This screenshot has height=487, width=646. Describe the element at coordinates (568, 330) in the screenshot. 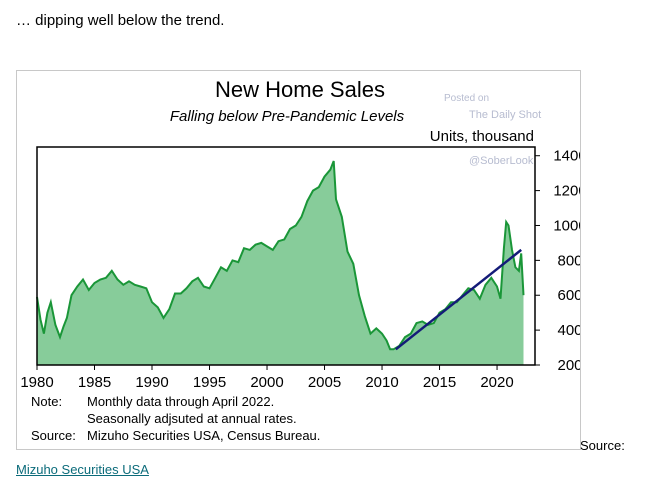

I see `y-tick-label: 400` at that location.